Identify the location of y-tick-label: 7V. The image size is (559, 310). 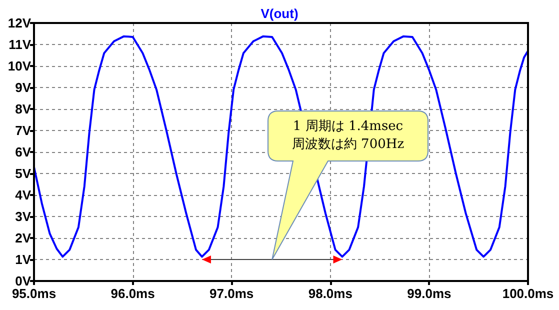
(23, 130).